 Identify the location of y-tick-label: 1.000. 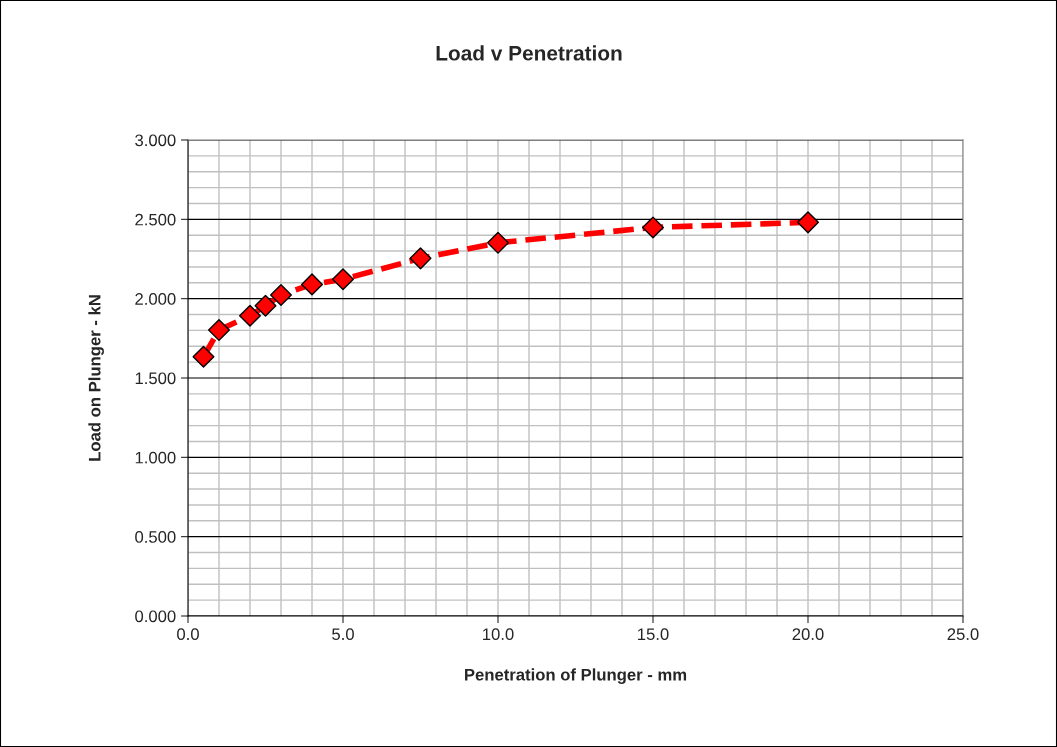
(155, 457).